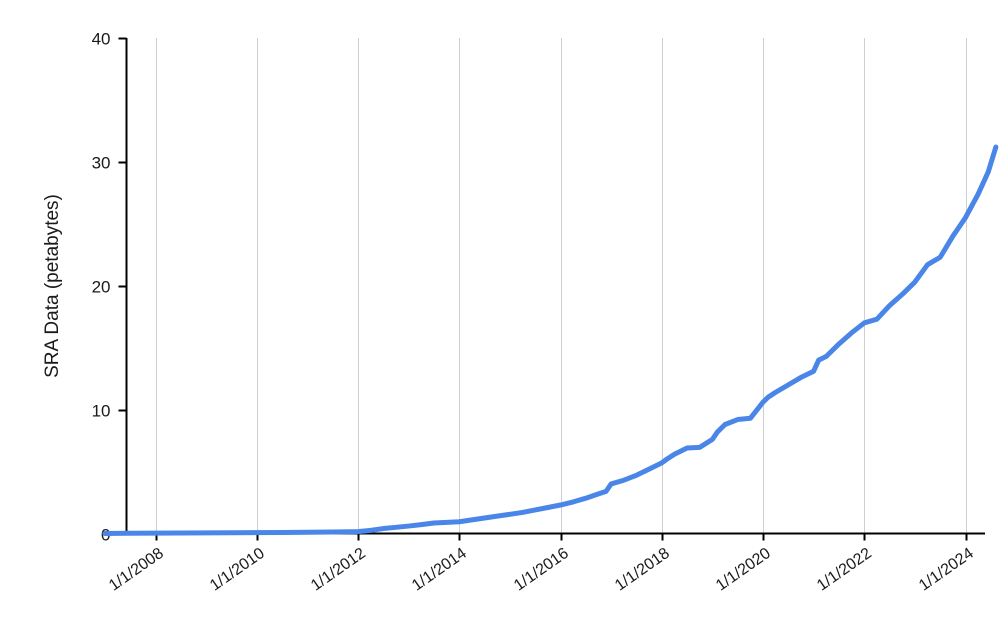 The height and width of the screenshot is (621, 1004). What do you see at coordinates (101, 163) in the screenshot?
I see `y-tick-label: 30` at bounding box center [101, 163].